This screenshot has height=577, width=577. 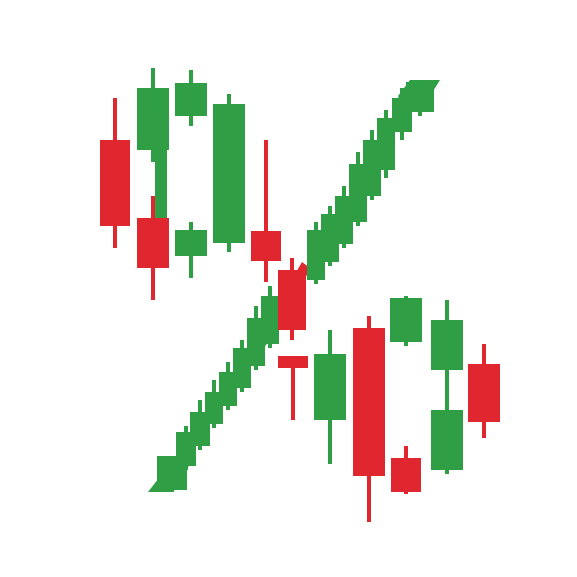 I want to click on percent-top-ring, so click(x=190, y=184).